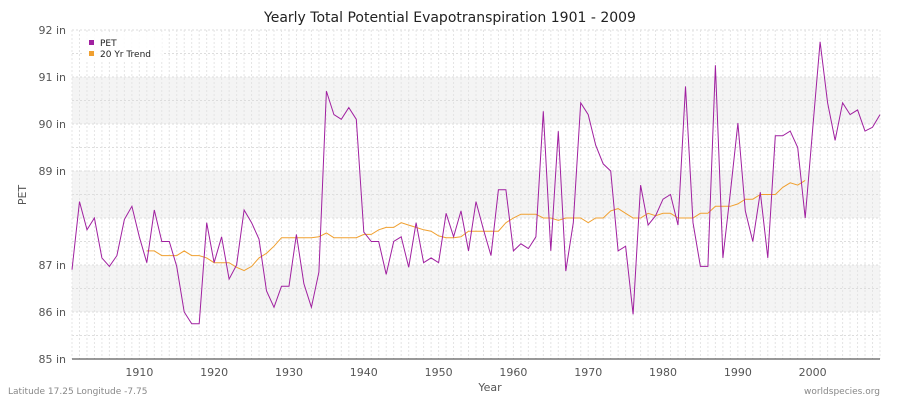  I want to click on legend-label-pet: PET, so click(108, 44).